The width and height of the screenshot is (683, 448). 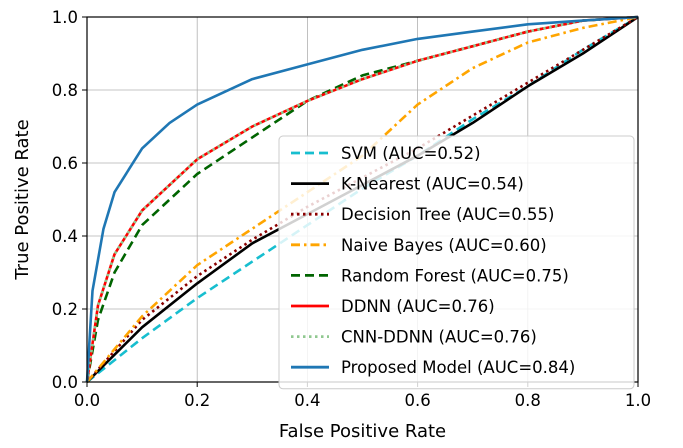 What do you see at coordinates (638, 400) in the screenshot?
I see `x-tick-label: 1.0` at bounding box center [638, 400].